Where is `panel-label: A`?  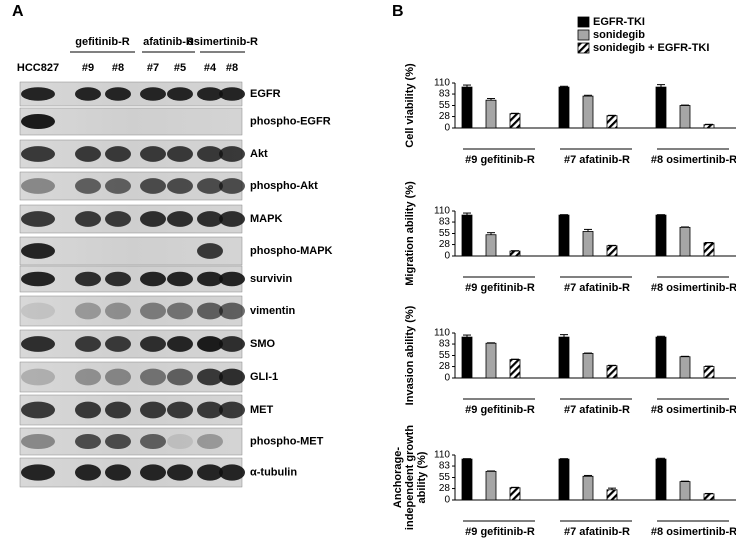
panel-label: A is located at coordinates (18, 11).